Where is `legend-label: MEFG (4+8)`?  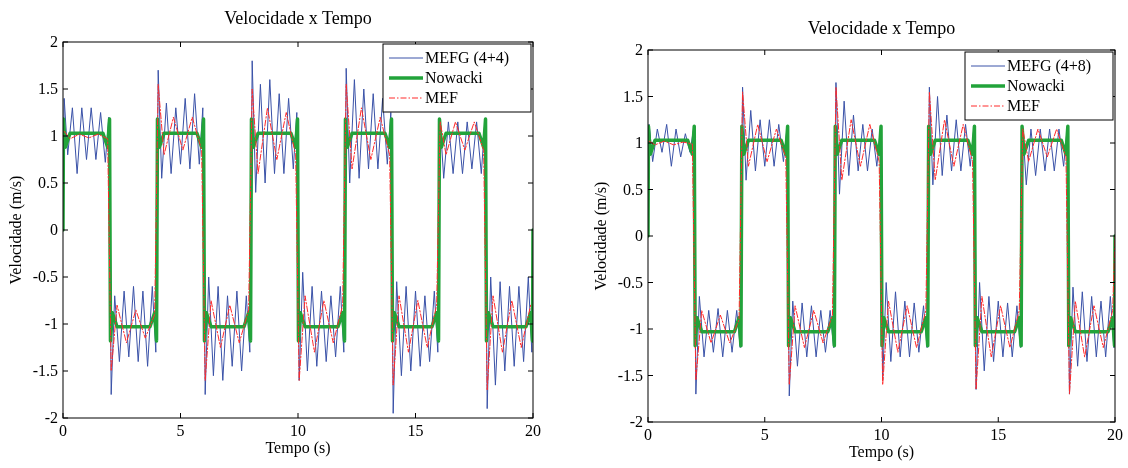 legend-label: MEFG (4+8) is located at coordinates (1049, 66).